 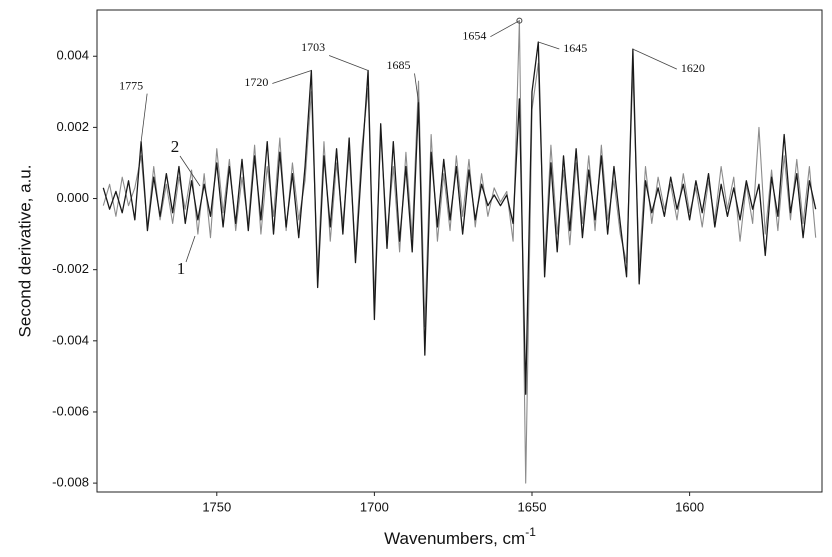 What do you see at coordinates (70, 482) in the screenshot?
I see `y-tick-label: -0.008` at bounding box center [70, 482].